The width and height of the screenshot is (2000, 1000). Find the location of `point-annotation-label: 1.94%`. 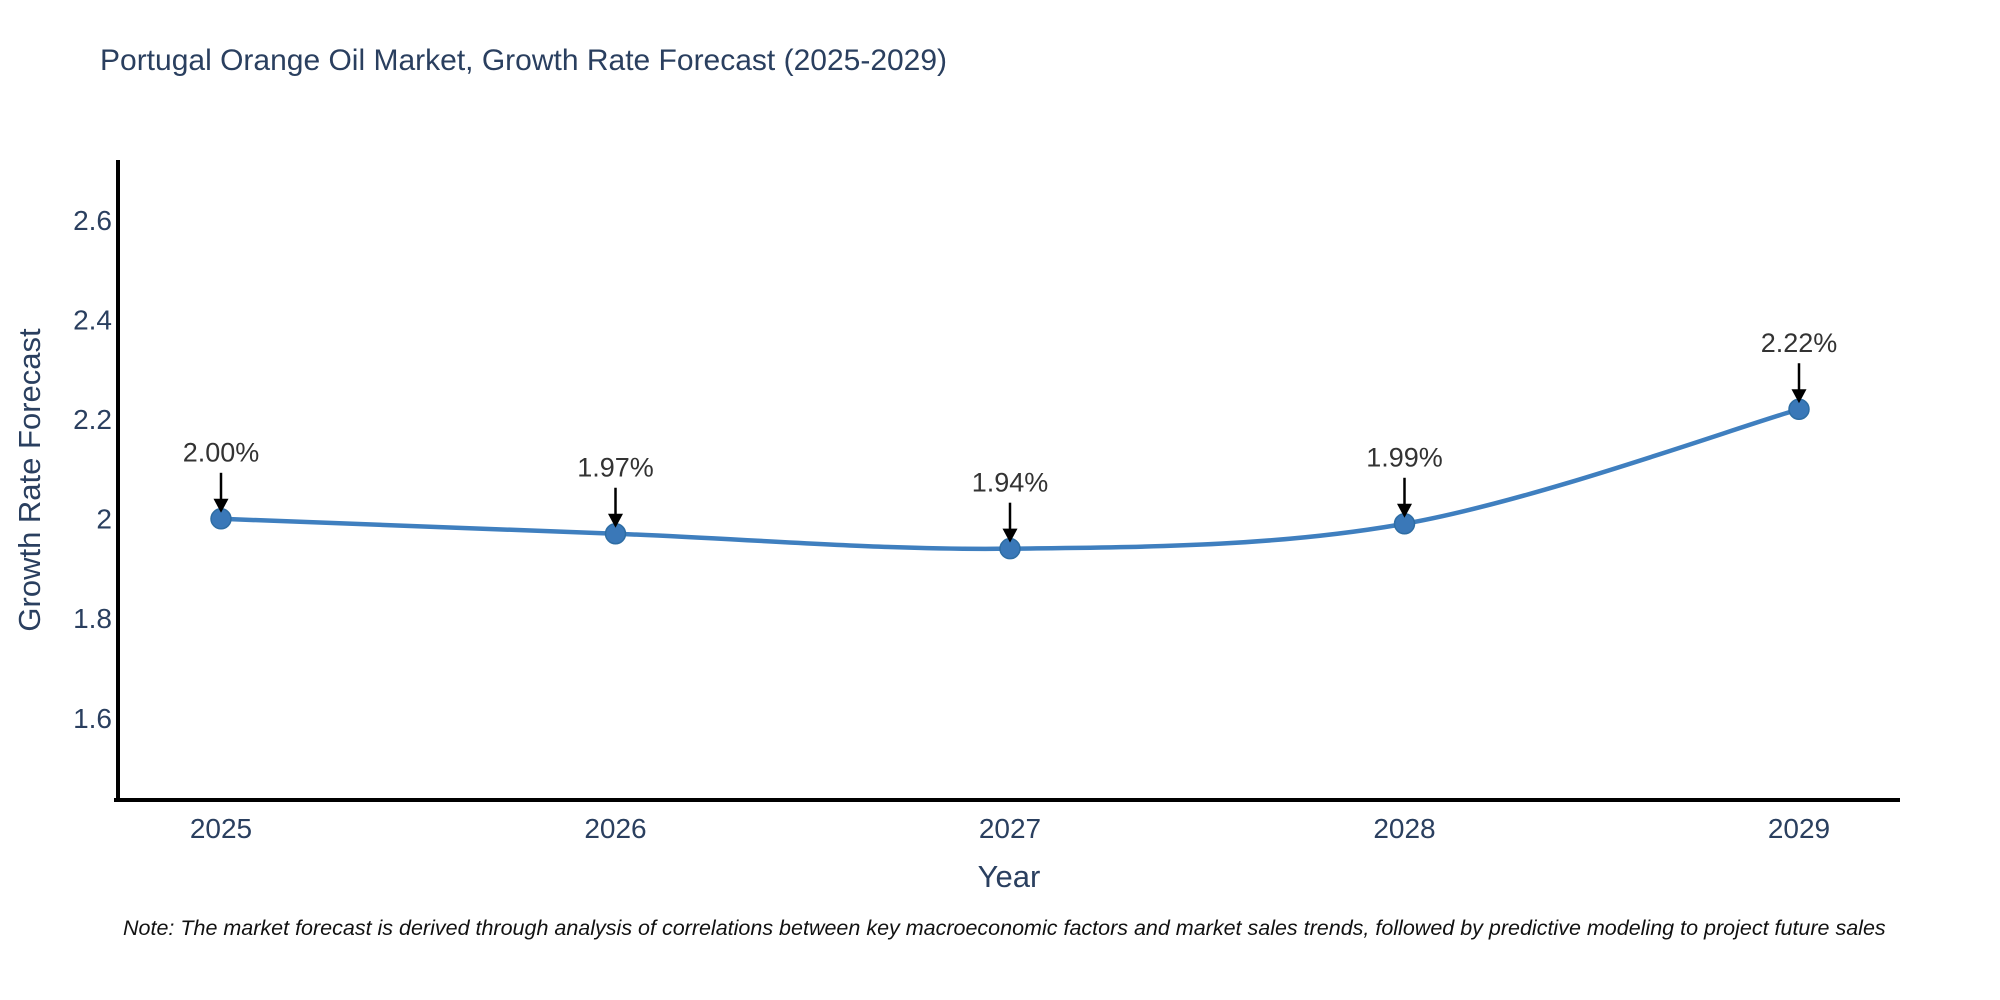

point-annotation-label: 1.94% is located at coordinates (1010, 482).